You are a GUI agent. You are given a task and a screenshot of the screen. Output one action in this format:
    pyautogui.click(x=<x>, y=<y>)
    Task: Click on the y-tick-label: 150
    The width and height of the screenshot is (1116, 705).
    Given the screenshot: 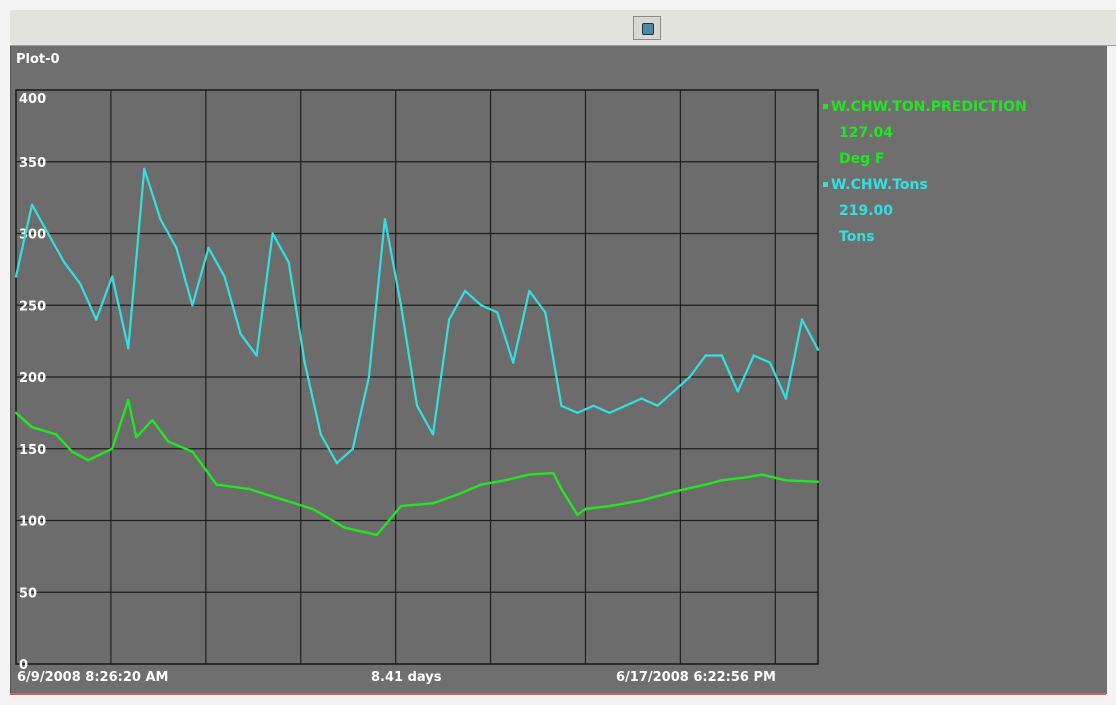 What is the action you would take?
    pyautogui.click(x=32, y=450)
    